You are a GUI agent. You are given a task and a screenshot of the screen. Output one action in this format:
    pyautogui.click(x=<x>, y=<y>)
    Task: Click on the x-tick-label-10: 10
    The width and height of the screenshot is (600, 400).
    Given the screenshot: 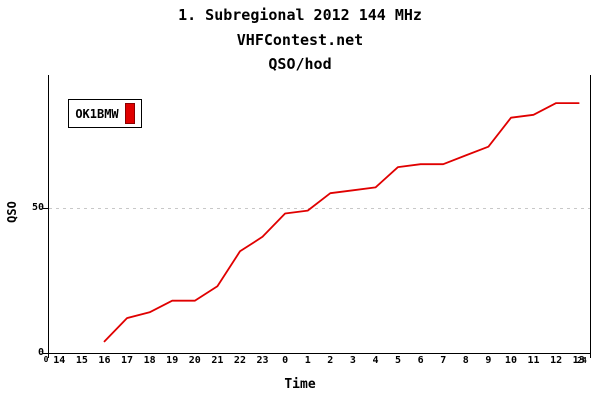 What is the action you would take?
    pyautogui.click(x=510, y=360)
    